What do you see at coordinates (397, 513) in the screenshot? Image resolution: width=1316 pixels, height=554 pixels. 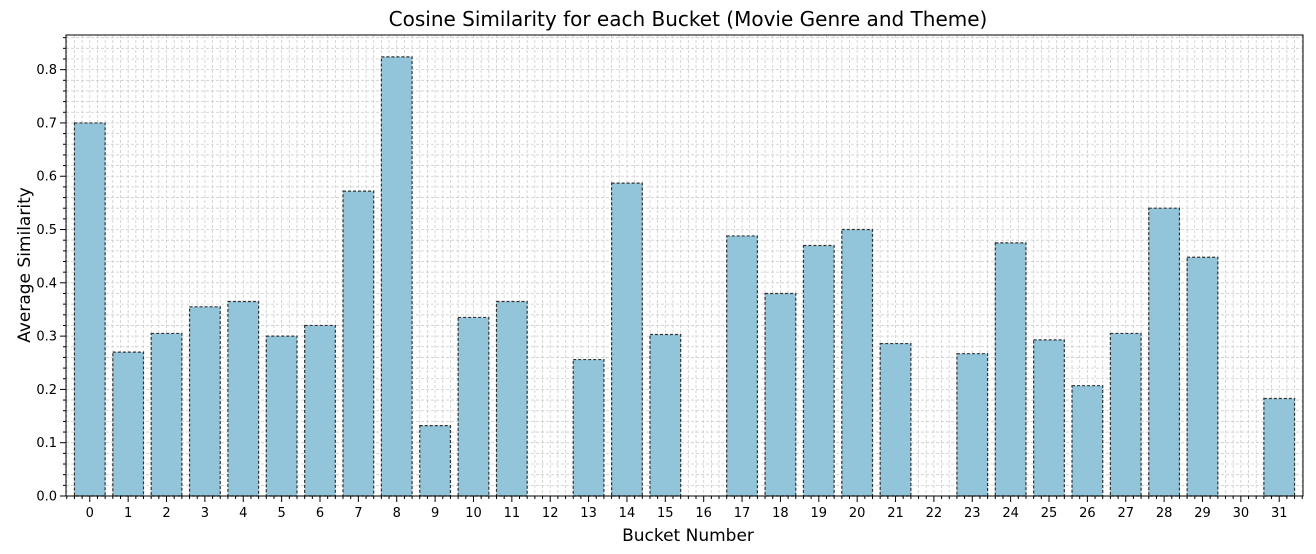 I see `x-tick-label: 8` at bounding box center [397, 513].